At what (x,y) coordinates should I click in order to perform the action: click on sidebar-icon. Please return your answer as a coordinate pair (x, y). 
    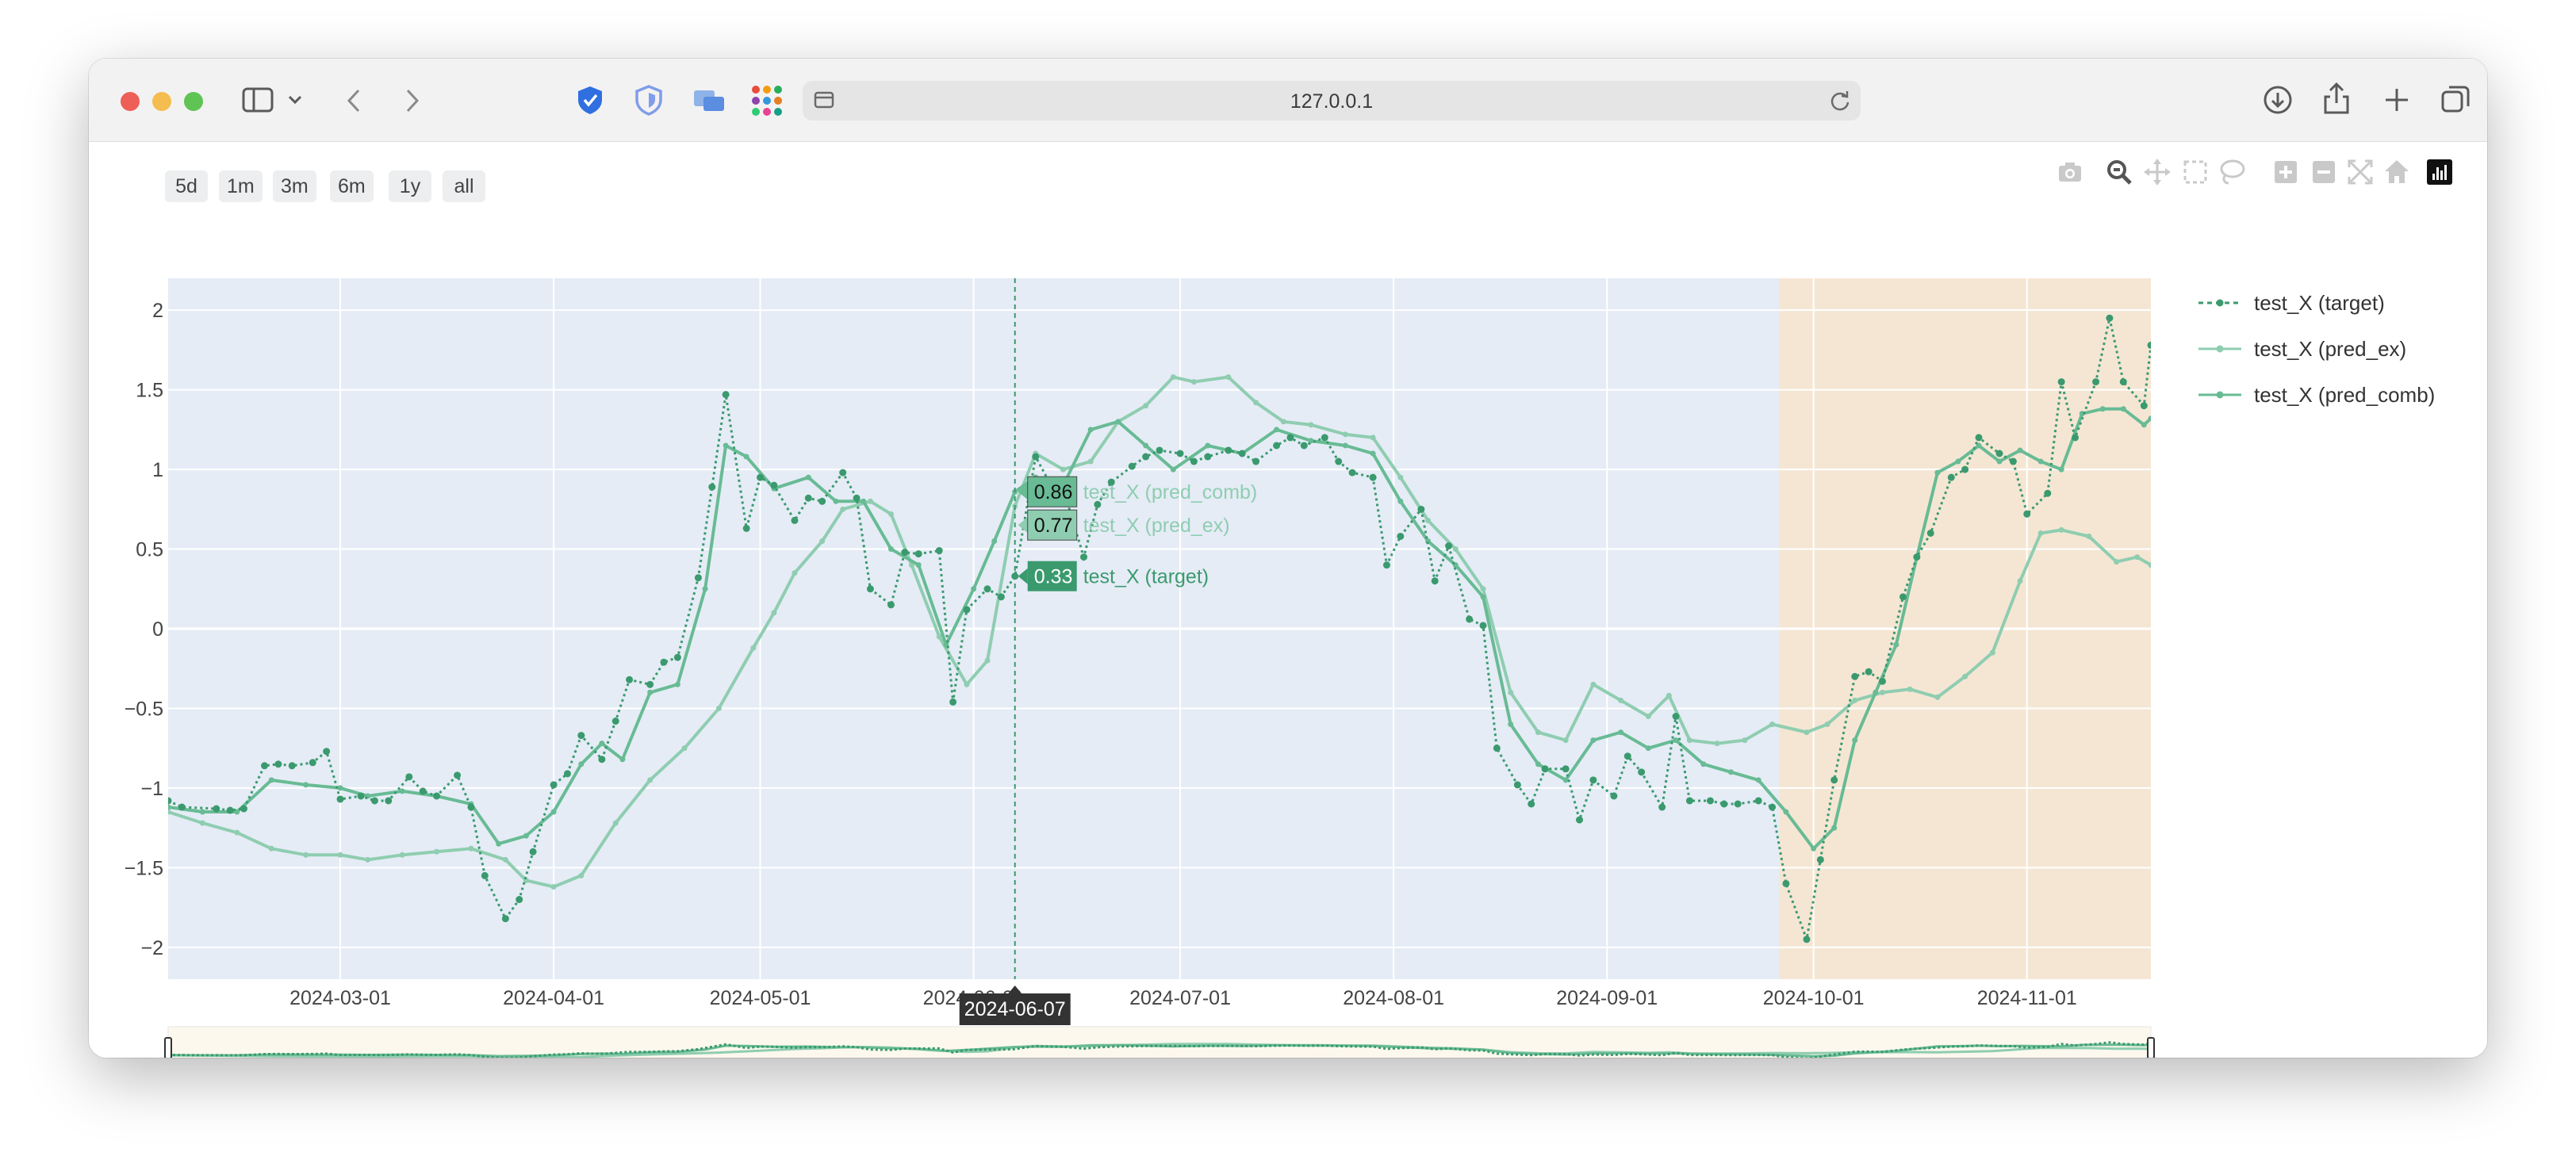
    Looking at the image, I should click on (259, 100).